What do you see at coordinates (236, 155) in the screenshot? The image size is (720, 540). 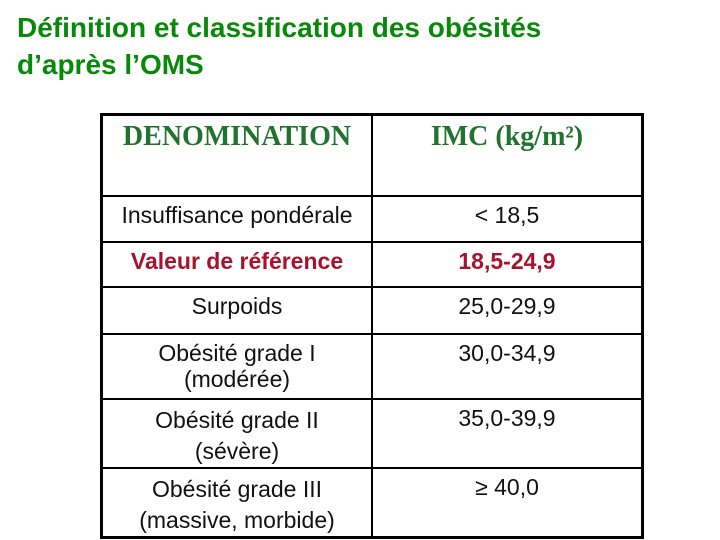 I see `column-header-denomination: DENOMINATION` at bounding box center [236, 155].